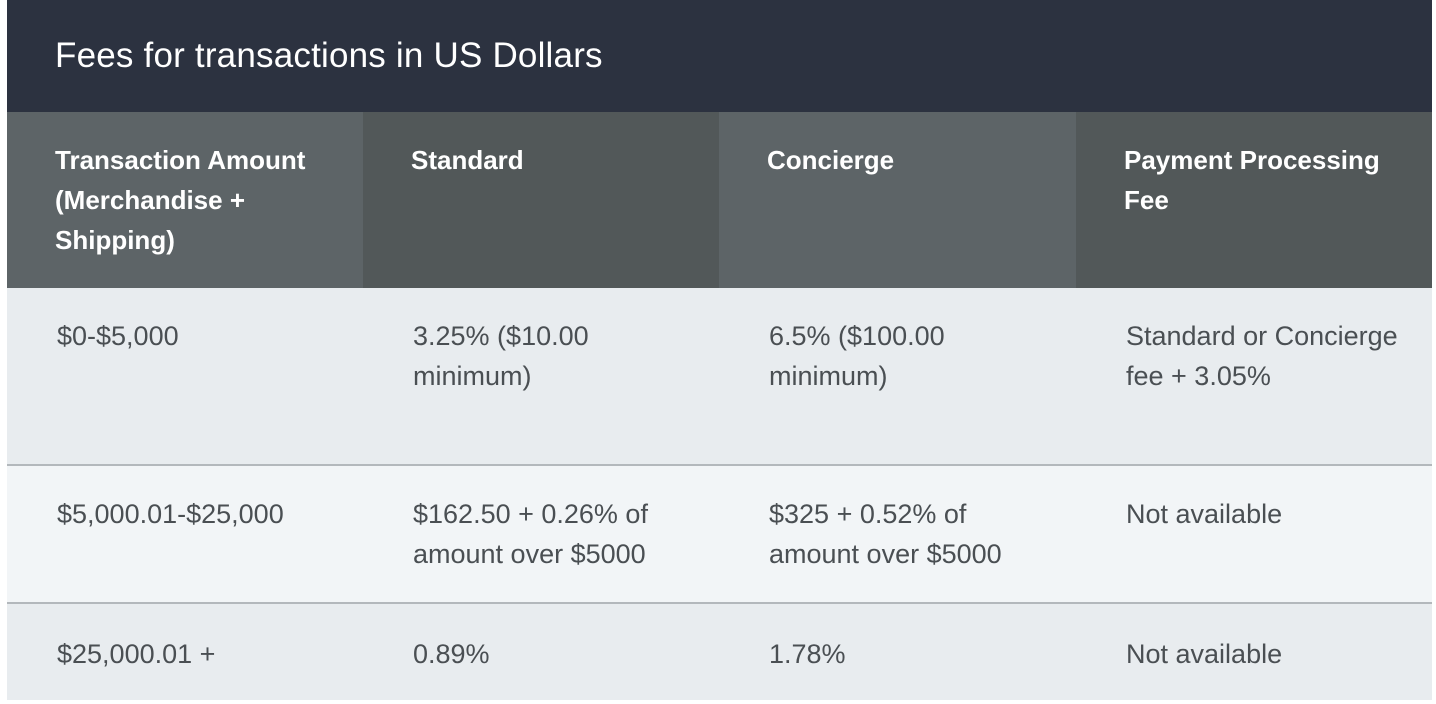  Describe the element at coordinates (329, 55) in the screenshot. I see `page-title: Fees for transactions in US Dollars` at that location.